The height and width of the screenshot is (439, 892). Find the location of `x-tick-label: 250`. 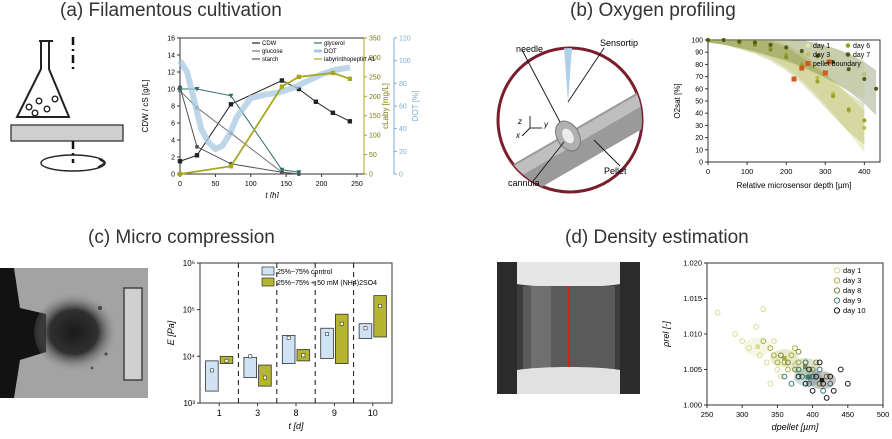

x-tick-label: 250 is located at coordinates (707, 414).